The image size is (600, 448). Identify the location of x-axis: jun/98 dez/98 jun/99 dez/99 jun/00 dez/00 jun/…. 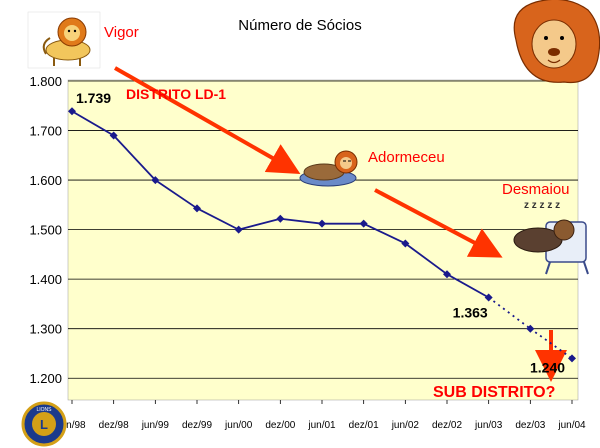
(321, 415).